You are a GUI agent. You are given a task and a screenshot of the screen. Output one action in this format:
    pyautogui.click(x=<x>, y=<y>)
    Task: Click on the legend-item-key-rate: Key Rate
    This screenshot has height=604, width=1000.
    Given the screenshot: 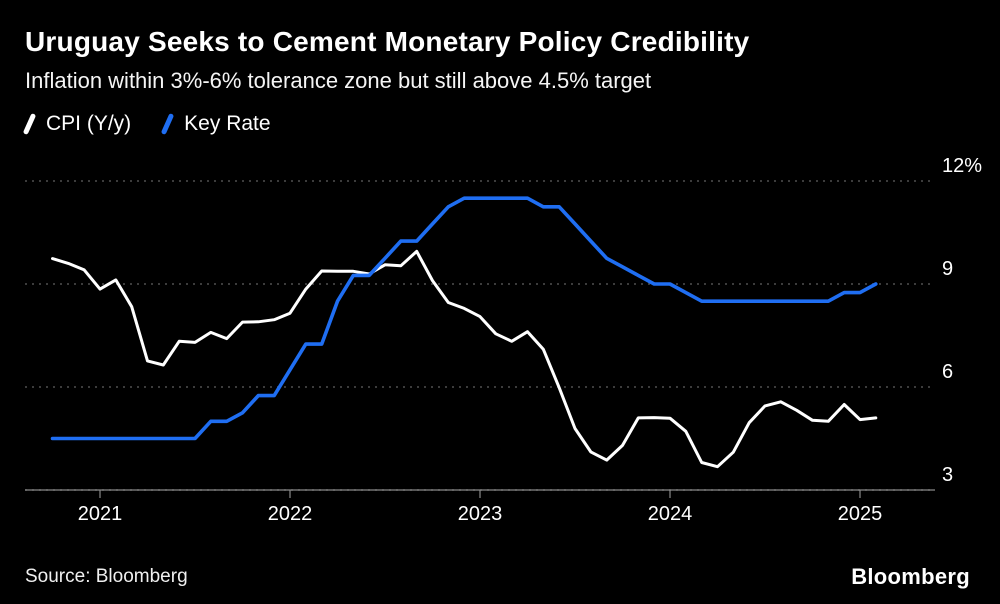 What is the action you would take?
    pyautogui.click(x=215, y=124)
    